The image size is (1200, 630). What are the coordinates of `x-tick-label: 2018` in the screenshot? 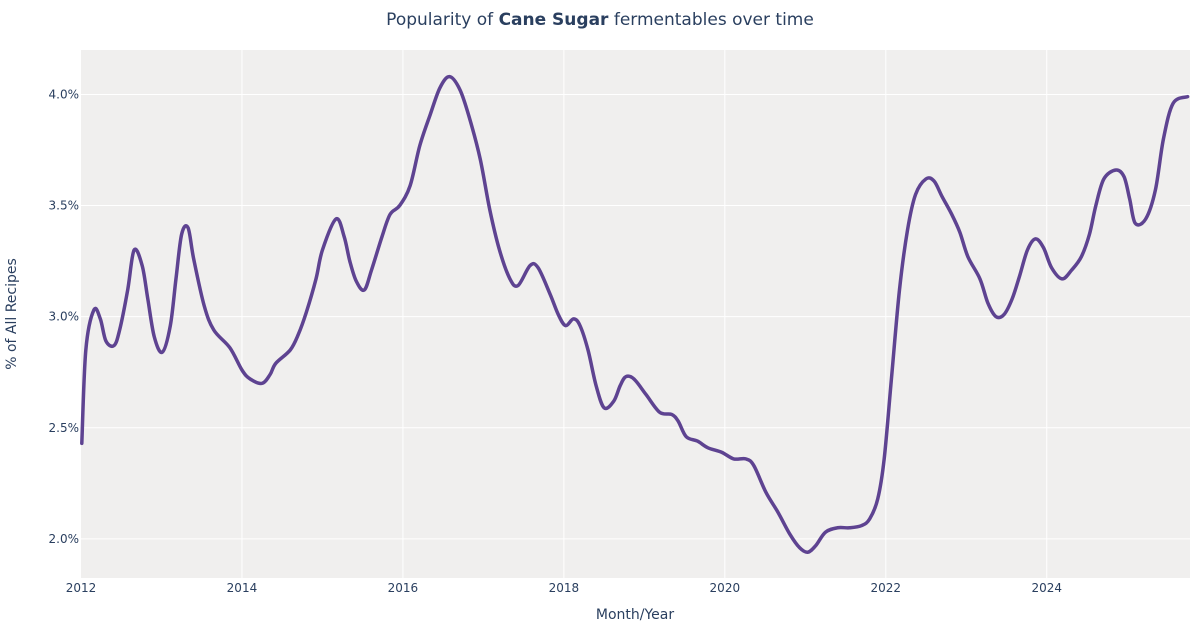 It's located at (564, 588).